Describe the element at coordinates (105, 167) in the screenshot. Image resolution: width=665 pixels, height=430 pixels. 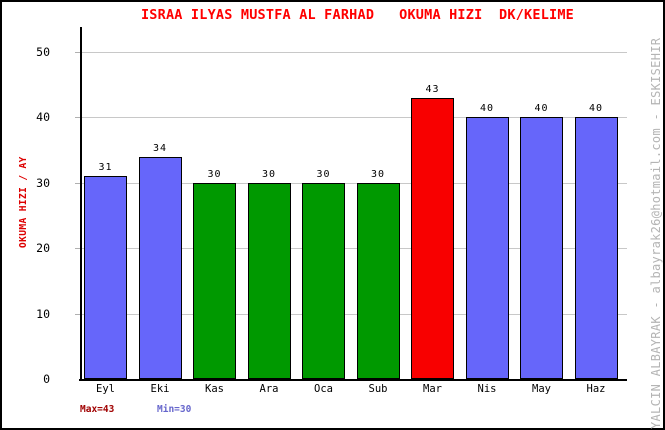
I see `bar-value-Eyl: 31` at that location.